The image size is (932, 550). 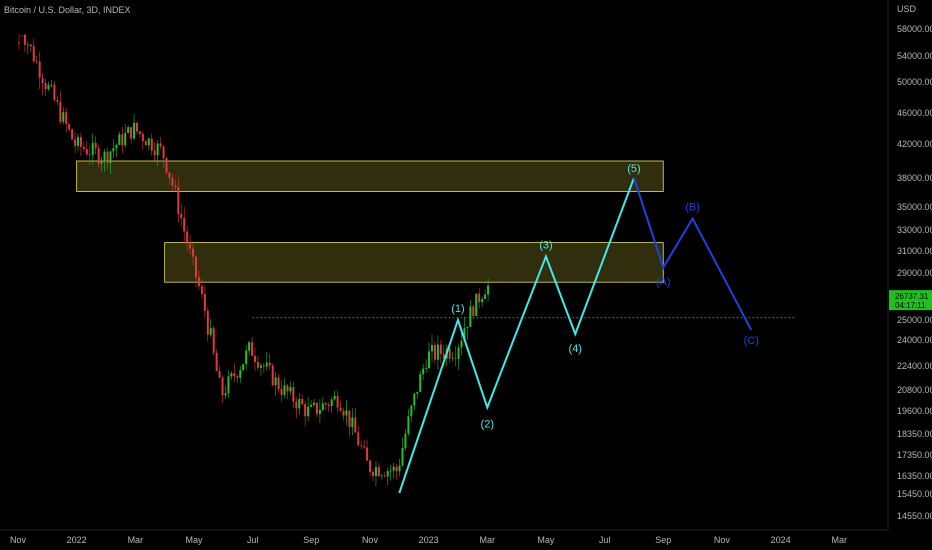 I want to click on y-tick-label: 25000.00, so click(x=914, y=320).